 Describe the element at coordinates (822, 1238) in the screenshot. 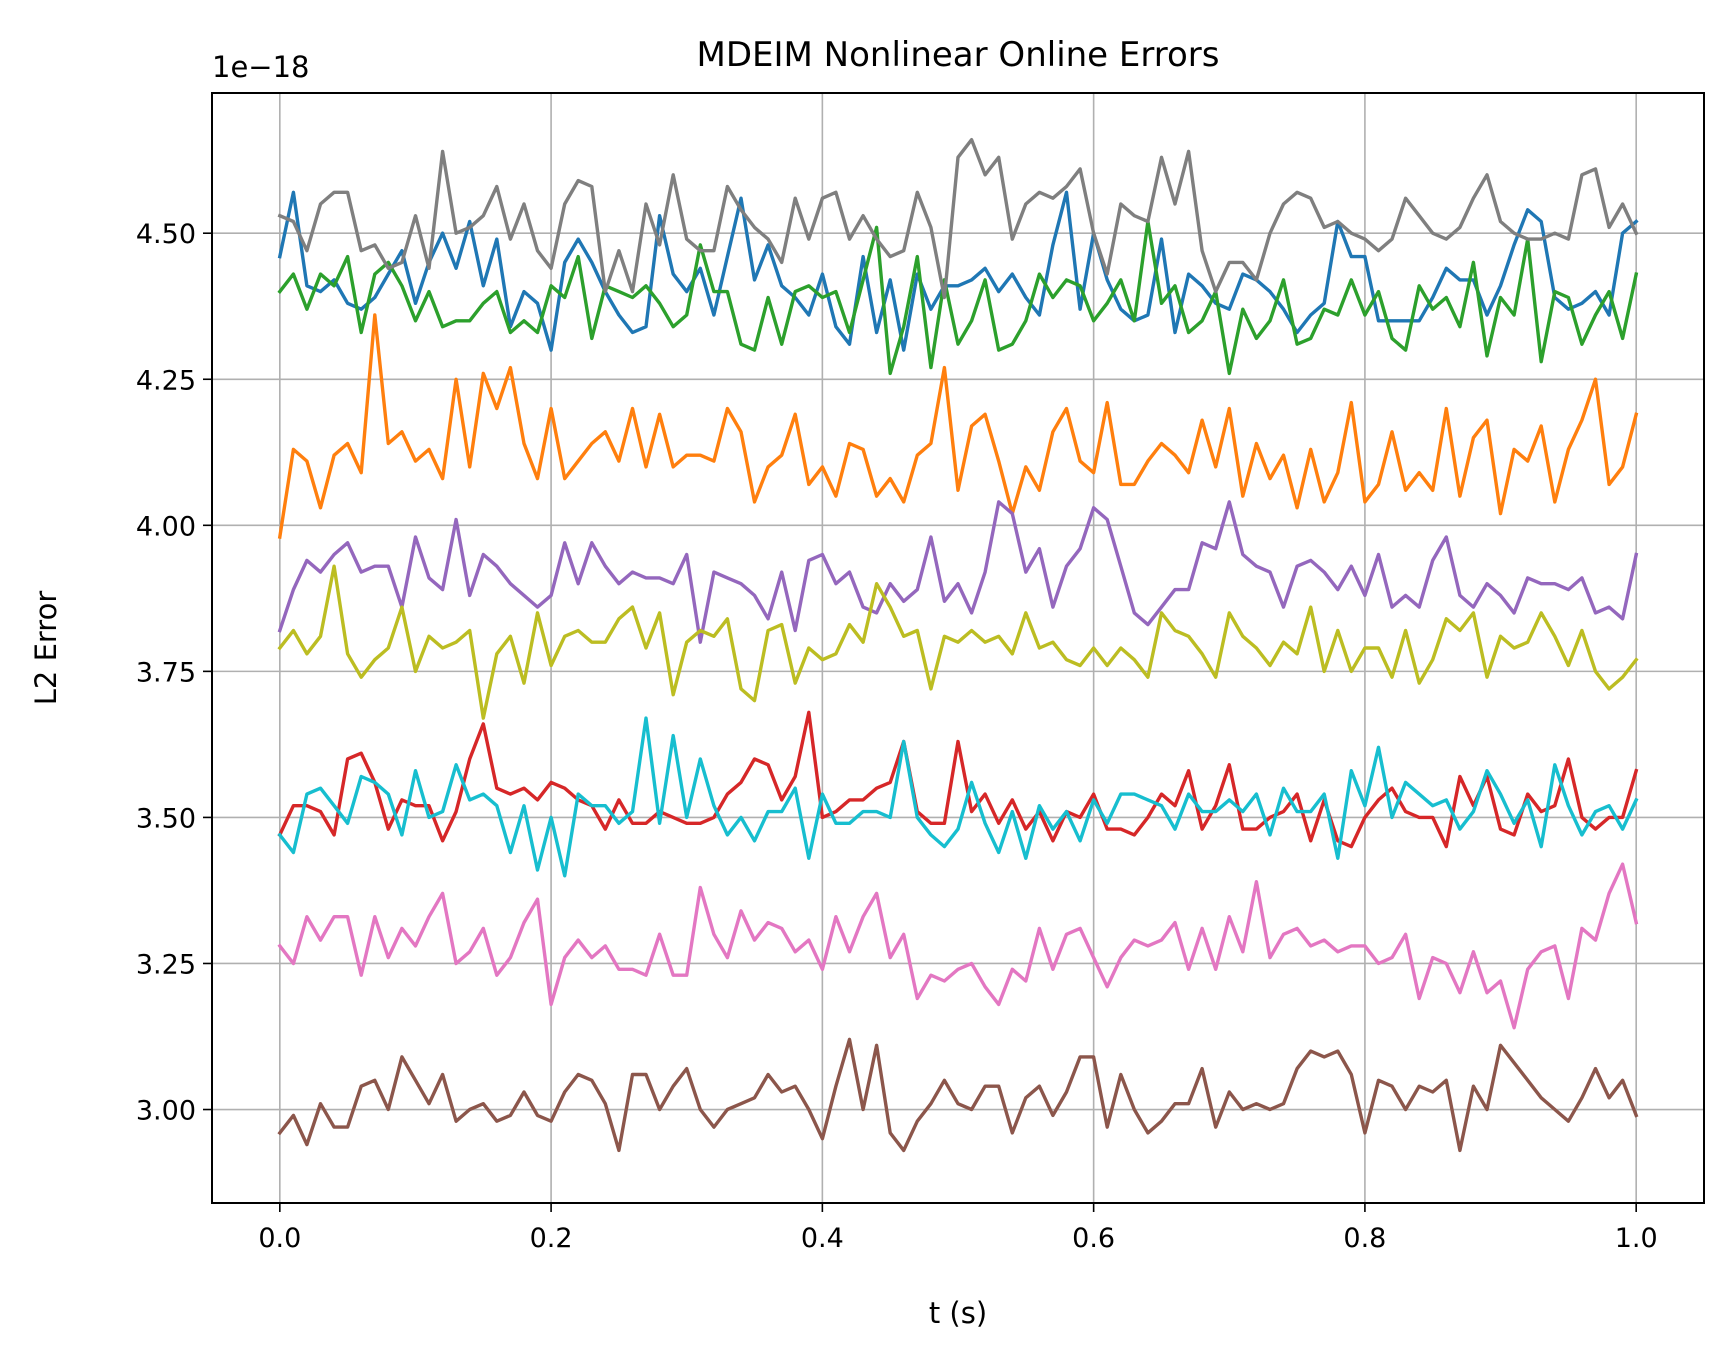

I see `x-tick-label: 0.4` at that location.